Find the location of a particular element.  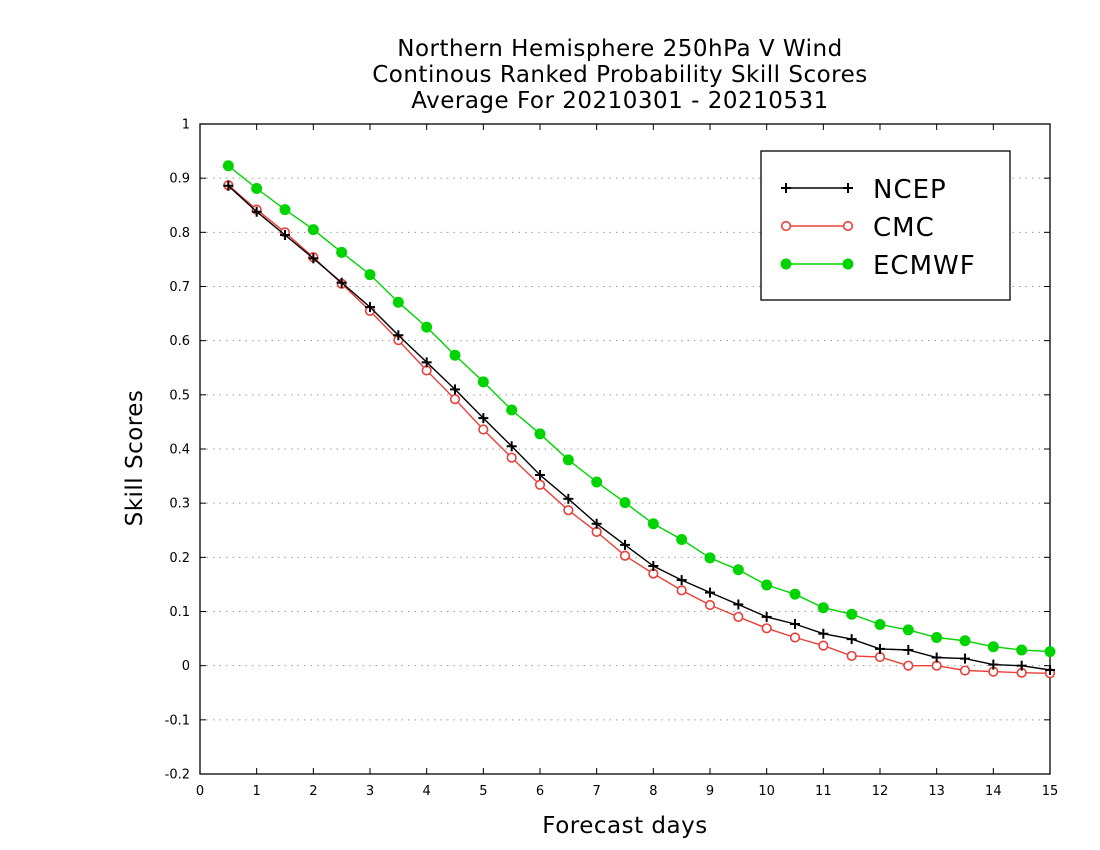

x-tick-label: 6 is located at coordinates (540, 791).